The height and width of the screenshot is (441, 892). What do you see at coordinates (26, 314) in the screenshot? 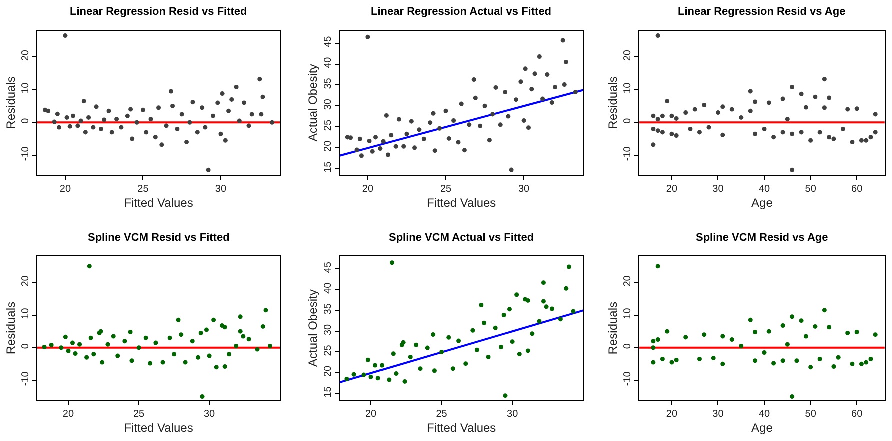
I see `y-tick-label: 10` at bounding box center [26, 314].